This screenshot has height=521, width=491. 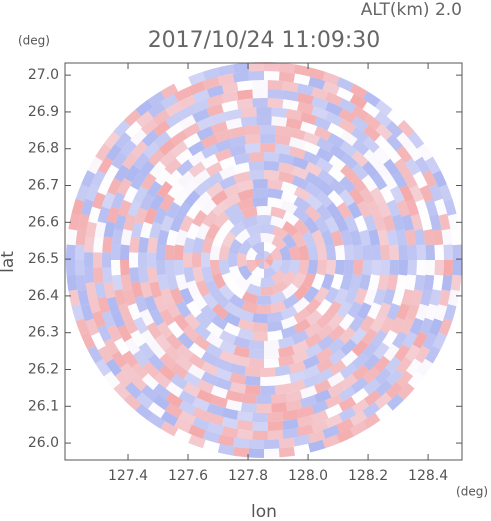 What do you see at coordinates (264, 40) in the screenshot?
I see `chart-title: 2017/10/24 11:09:30` at bounding box center [264, 40].